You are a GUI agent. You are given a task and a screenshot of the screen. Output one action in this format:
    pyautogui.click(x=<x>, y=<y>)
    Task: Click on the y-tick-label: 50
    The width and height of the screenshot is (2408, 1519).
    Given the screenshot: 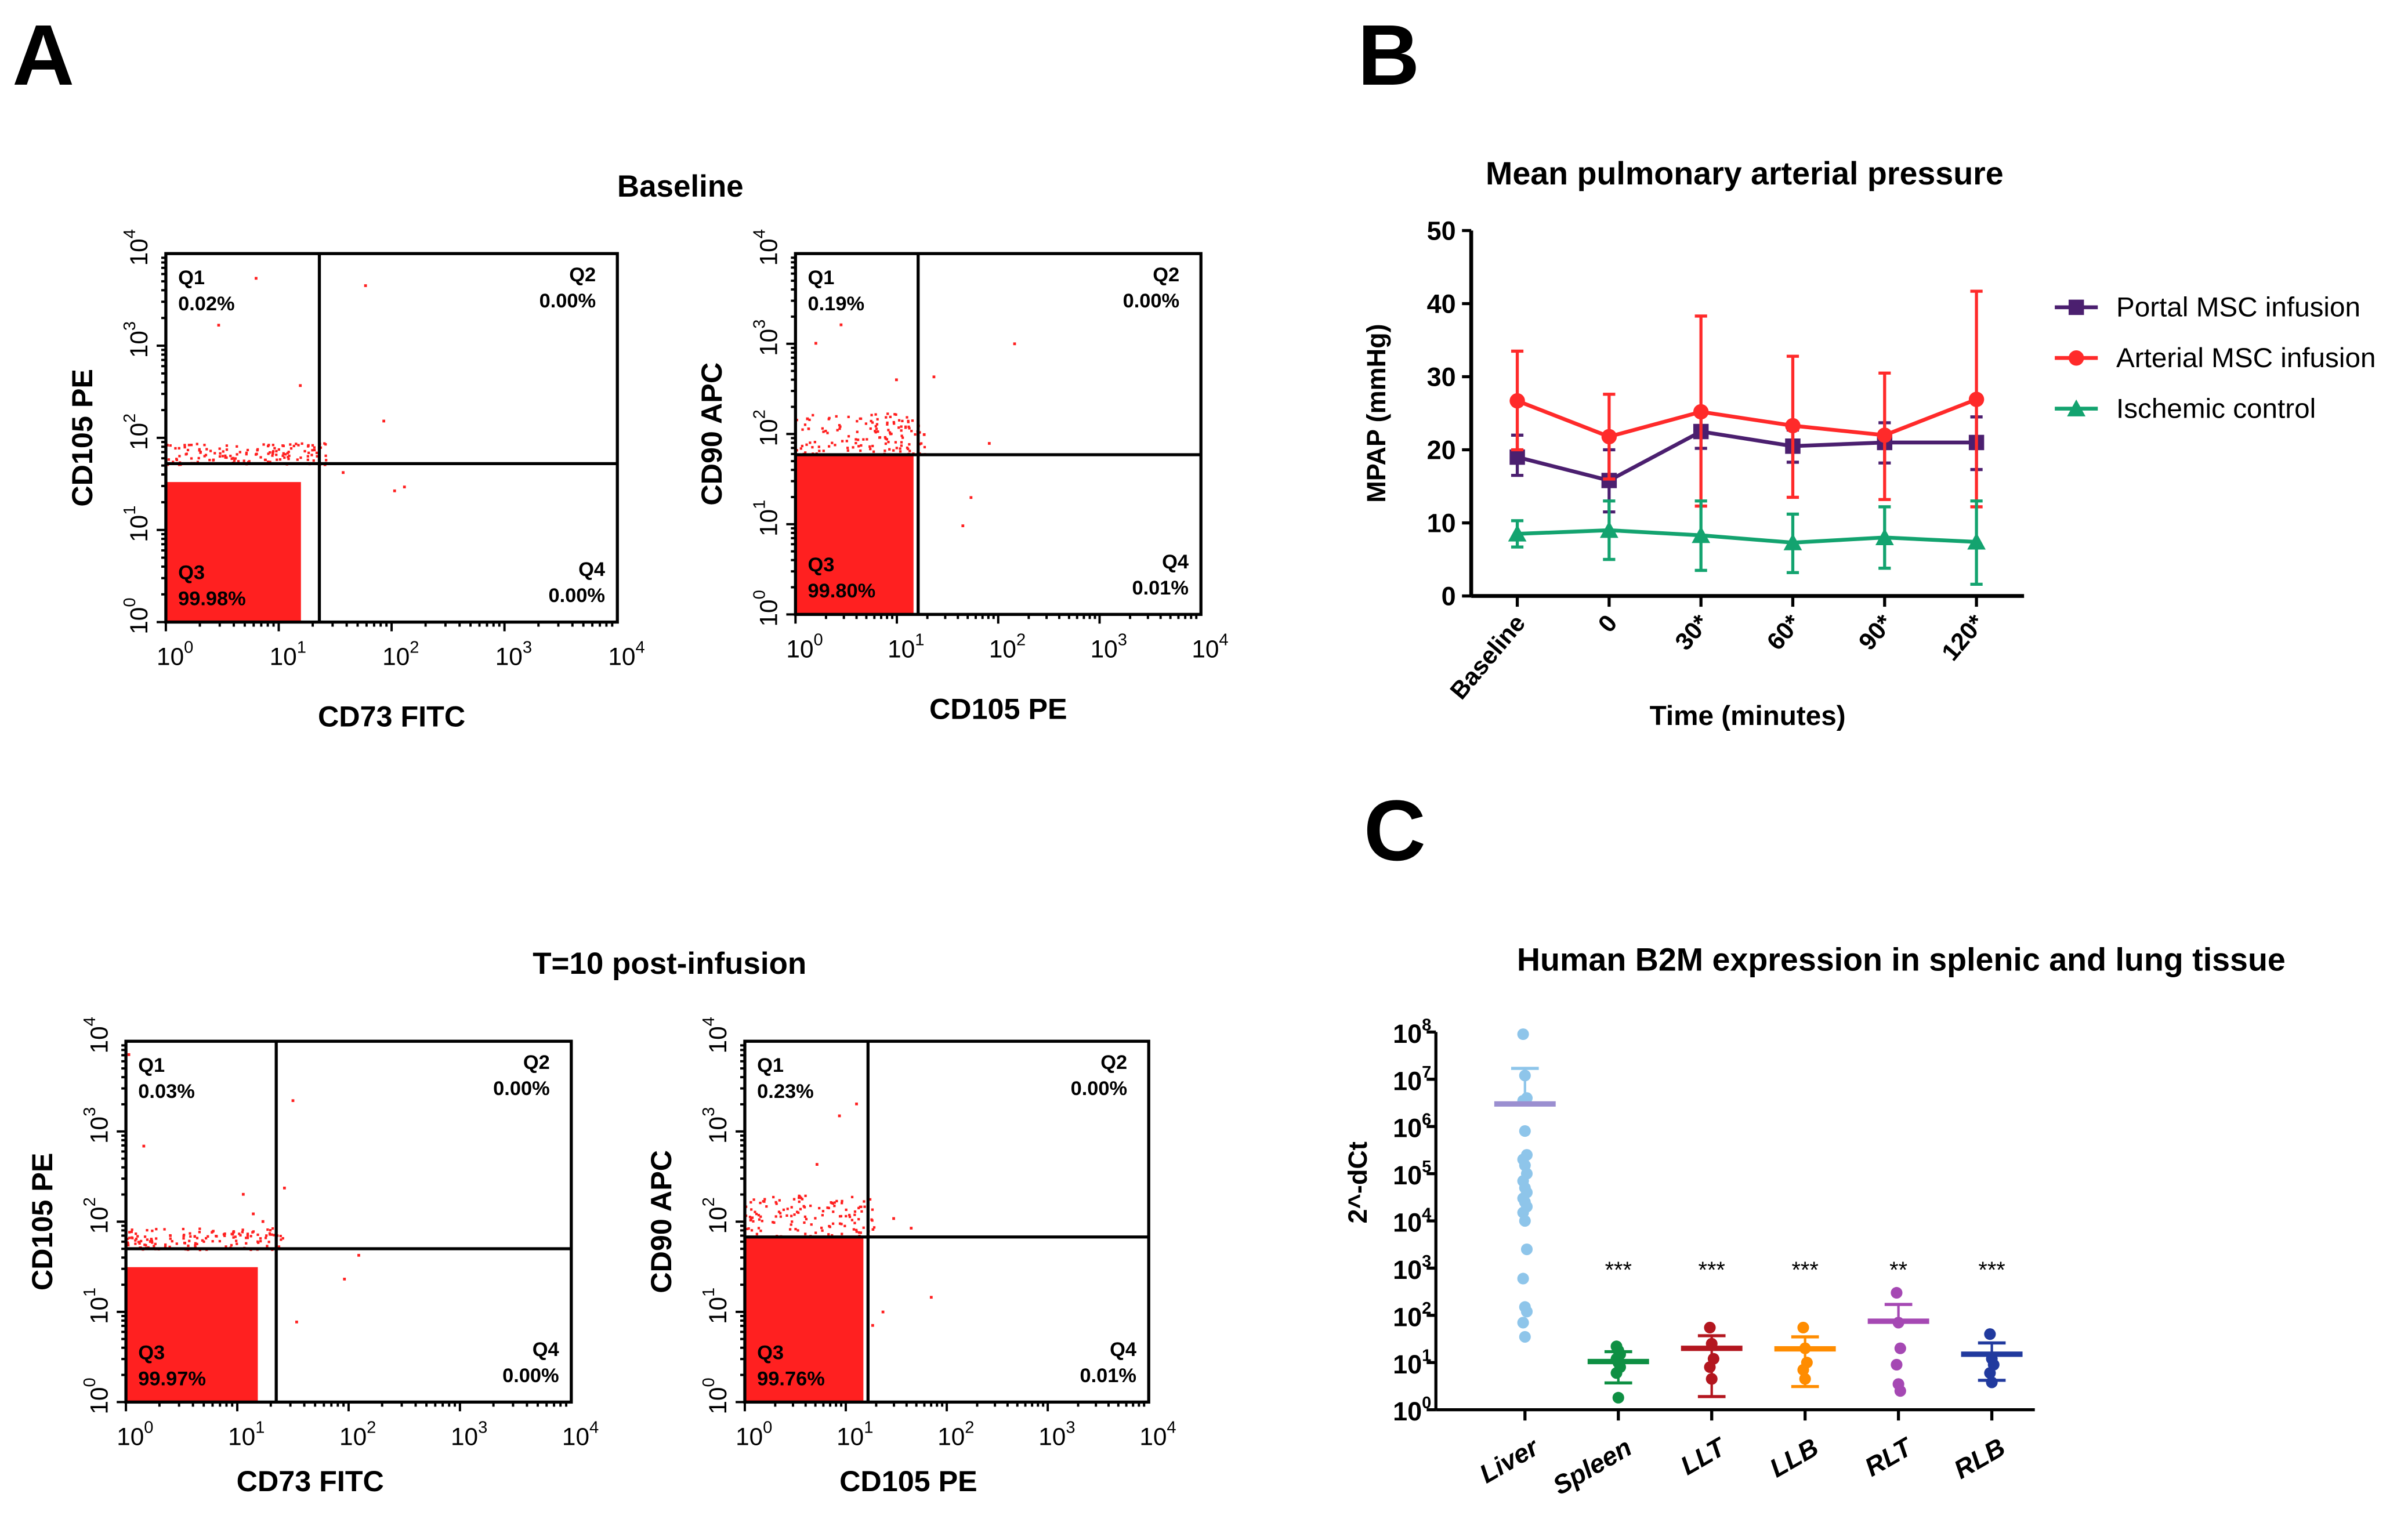 What is the action you would take?
    pyautogui.click(x=1442, y=230)
    